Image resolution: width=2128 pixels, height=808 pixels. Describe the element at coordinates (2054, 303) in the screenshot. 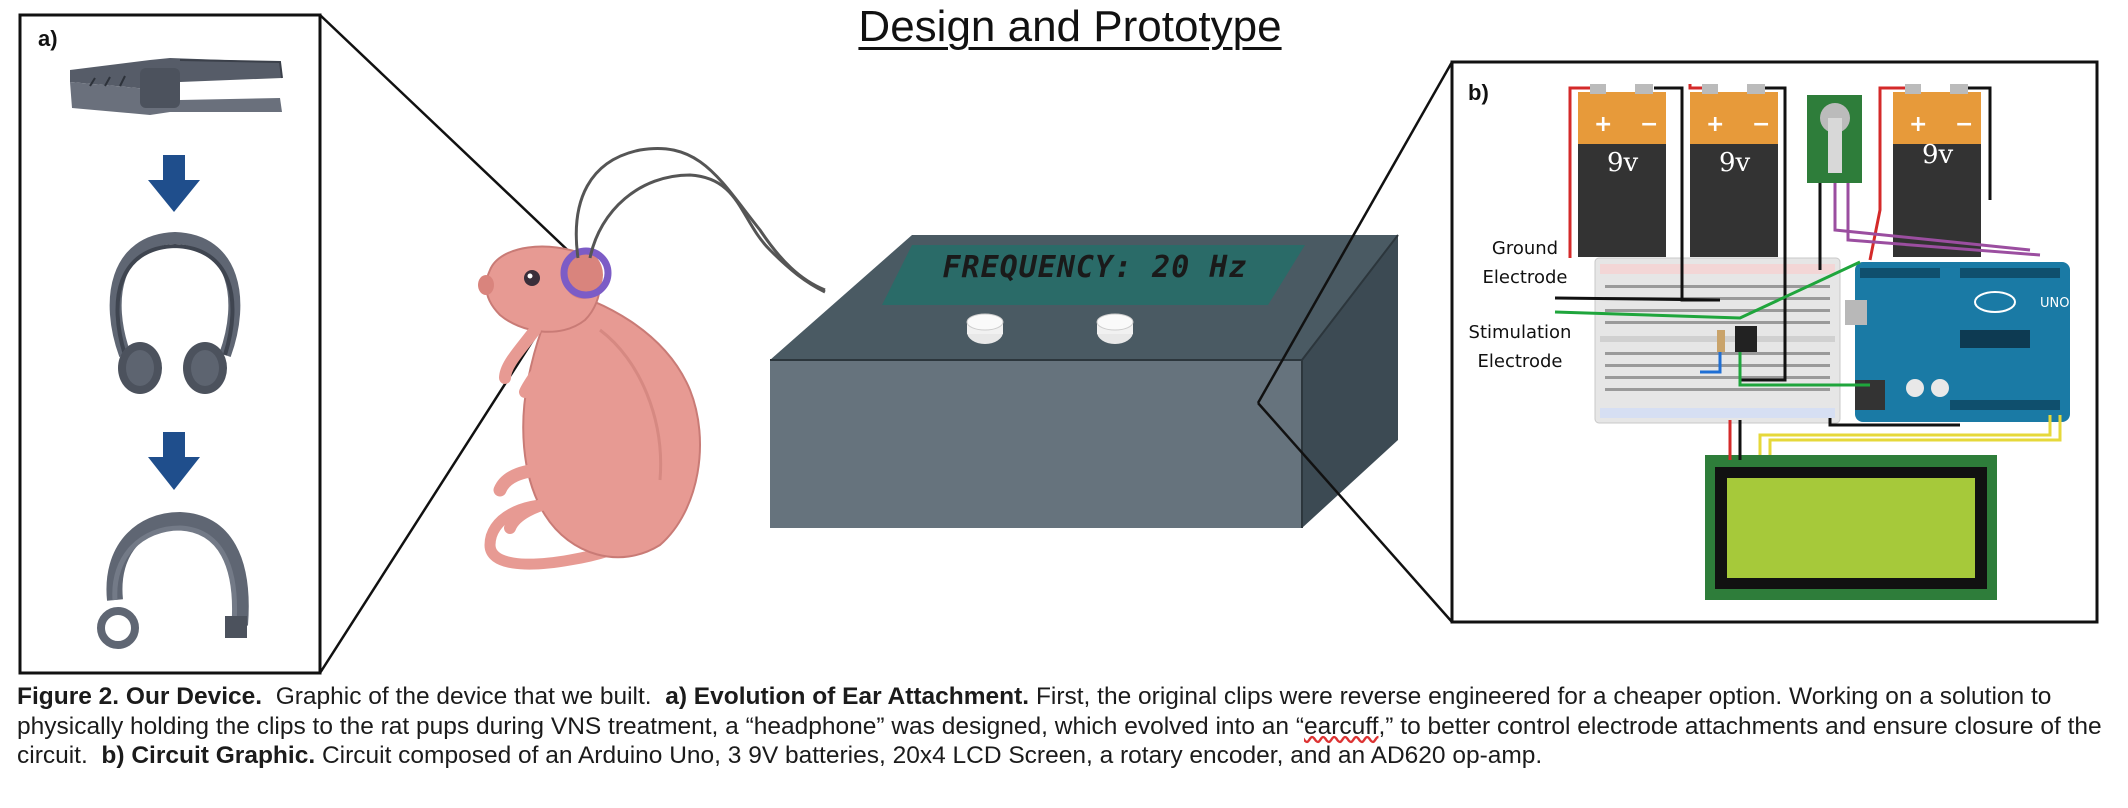

I see `svg-text: UNO` at that location.